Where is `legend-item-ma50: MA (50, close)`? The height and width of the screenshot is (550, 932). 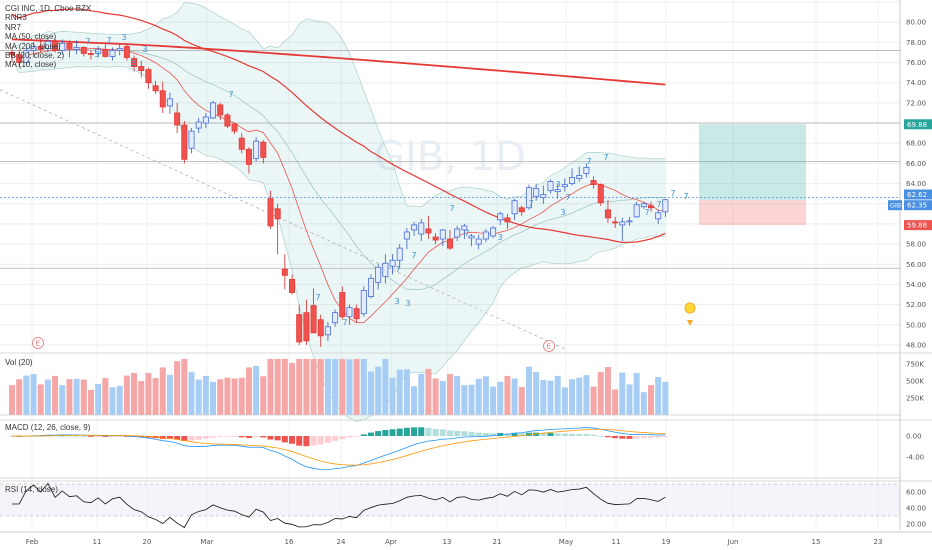
legend-item-ma50: MA (50, close) is located at coordinates (31, 37).